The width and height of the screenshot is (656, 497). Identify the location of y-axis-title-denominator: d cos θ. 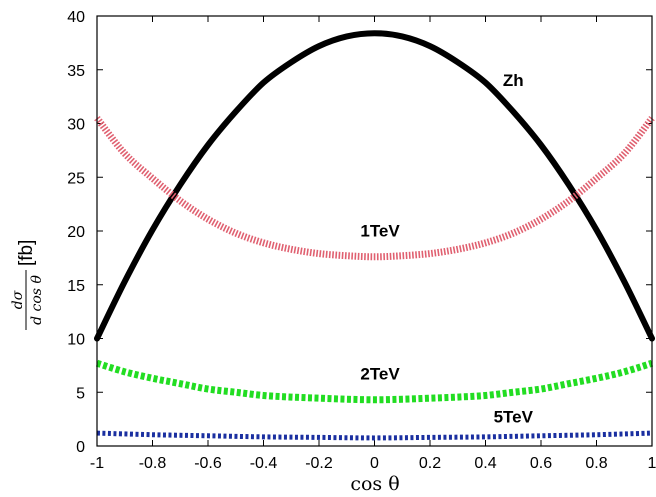
(37, 300).